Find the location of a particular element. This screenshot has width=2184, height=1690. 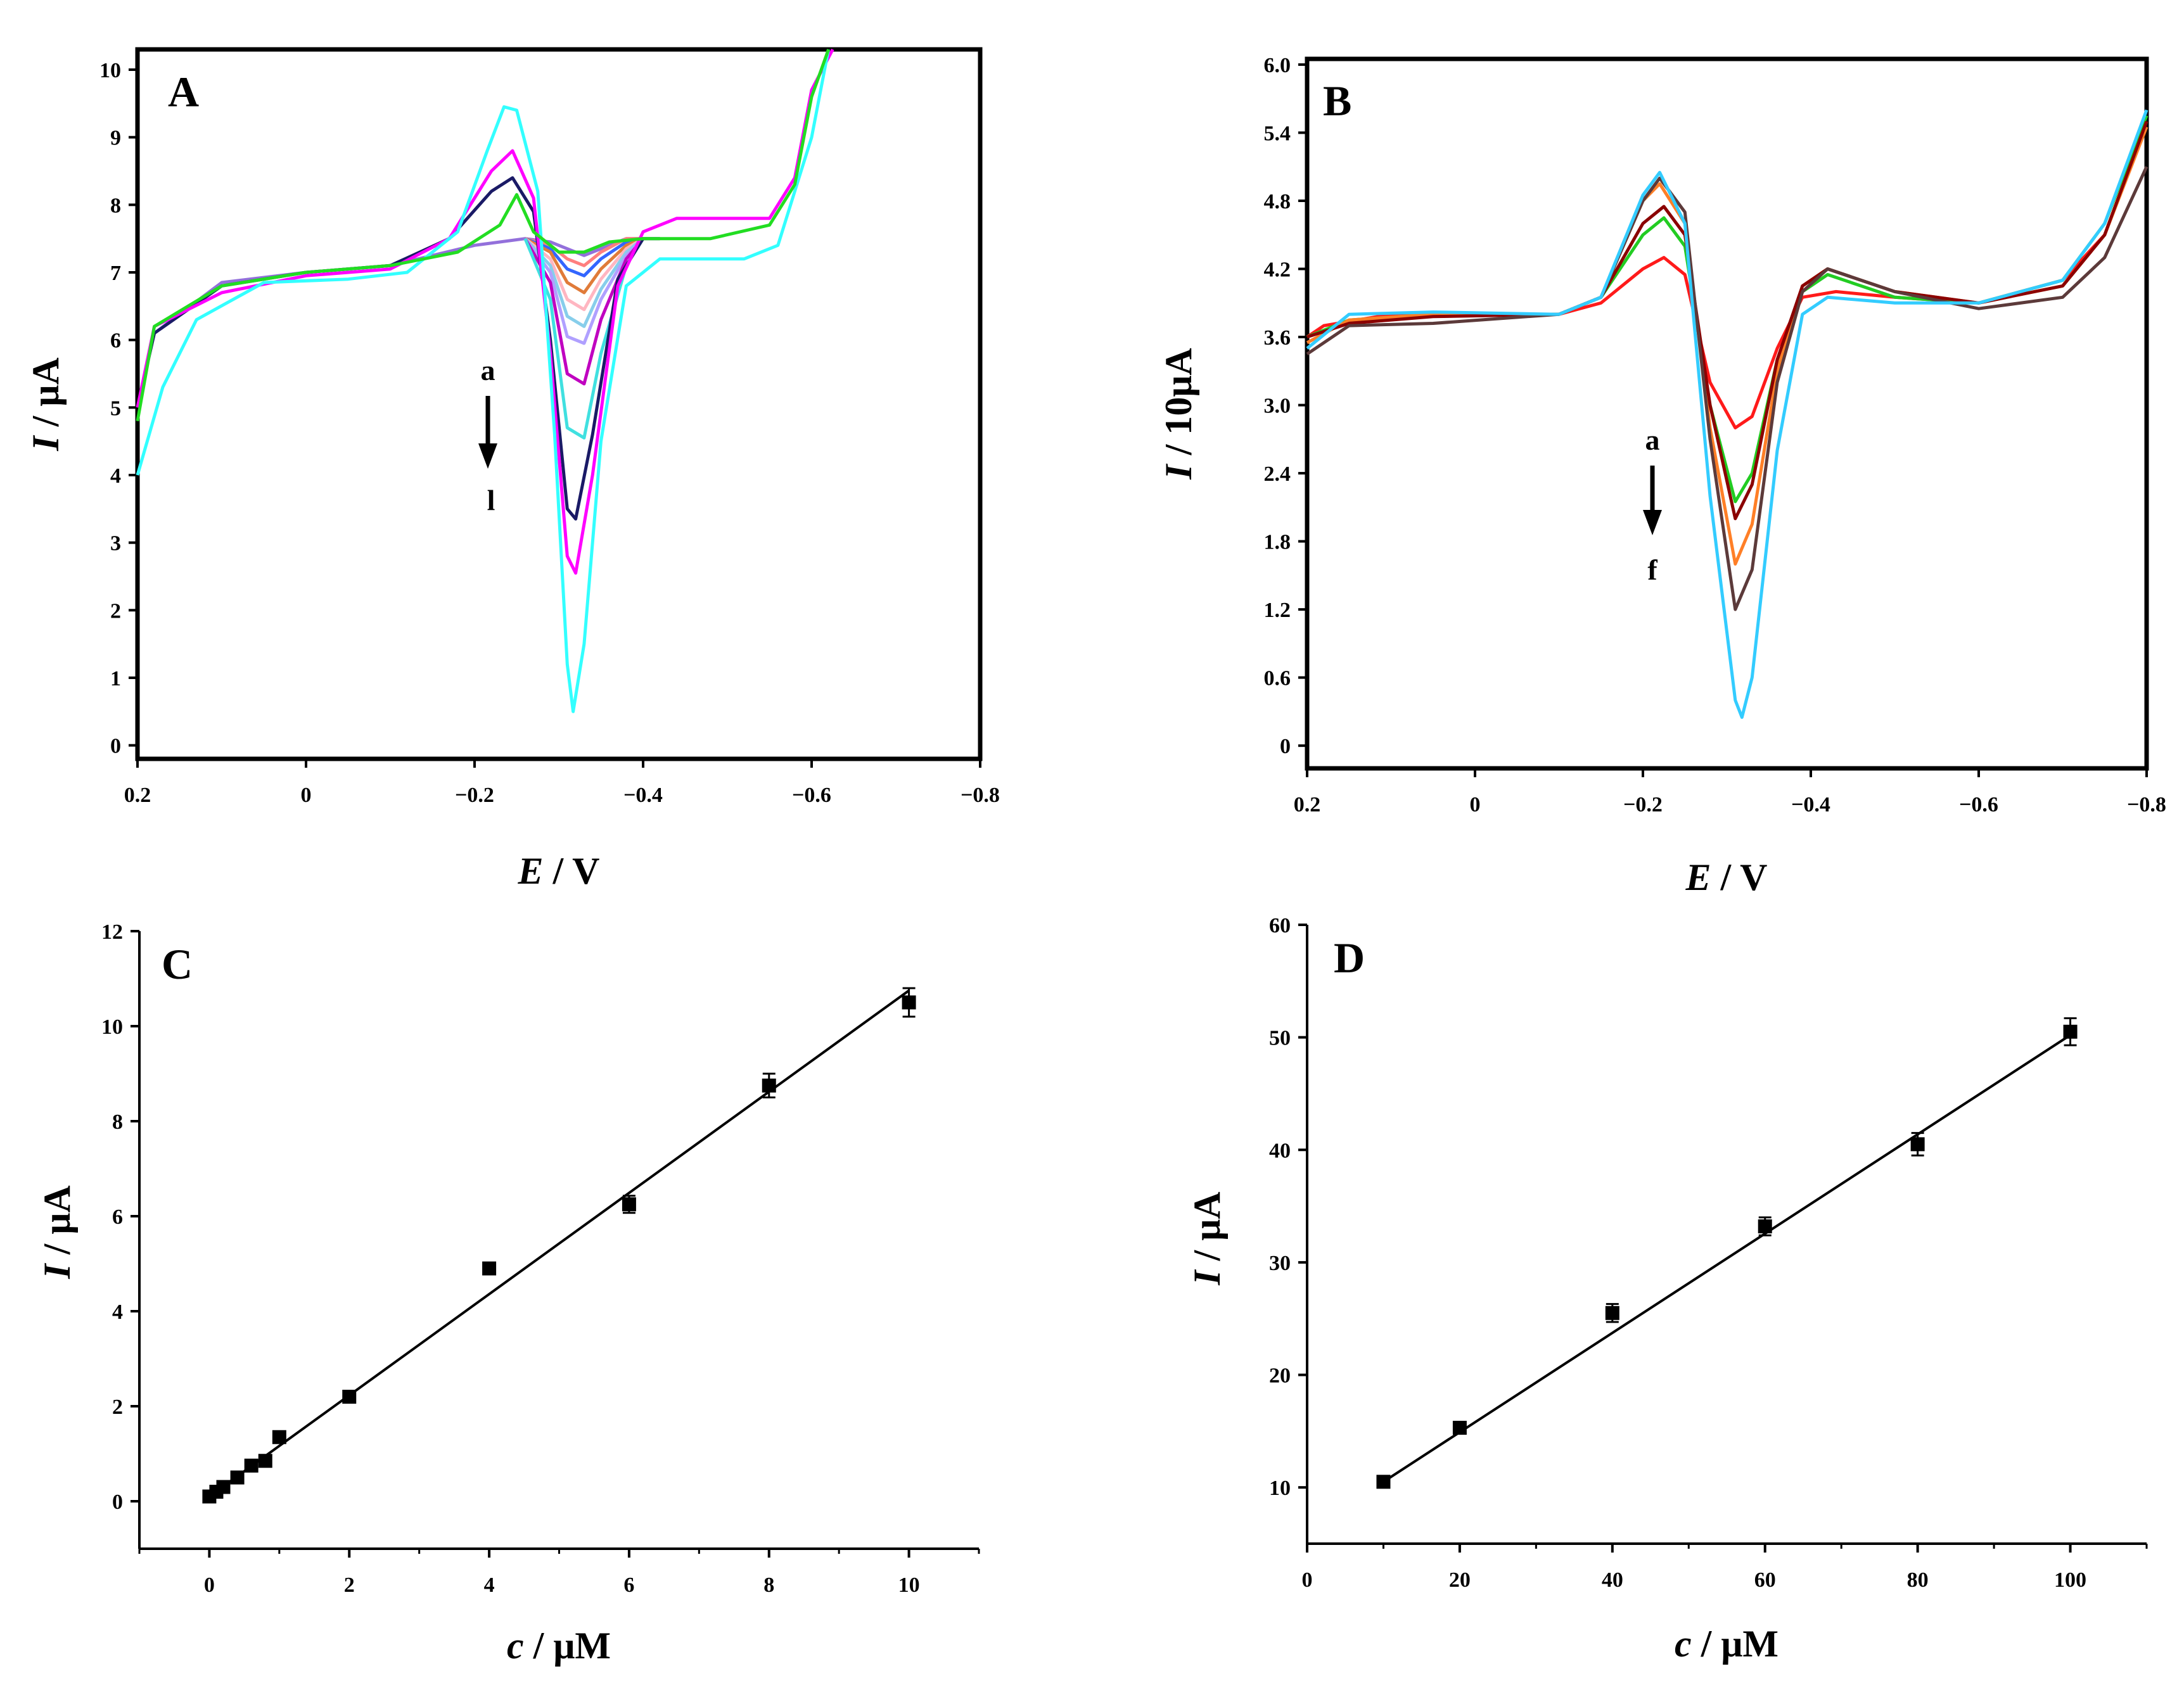

x-tick-label: 0.2 is located at coordinates (1307, 804).